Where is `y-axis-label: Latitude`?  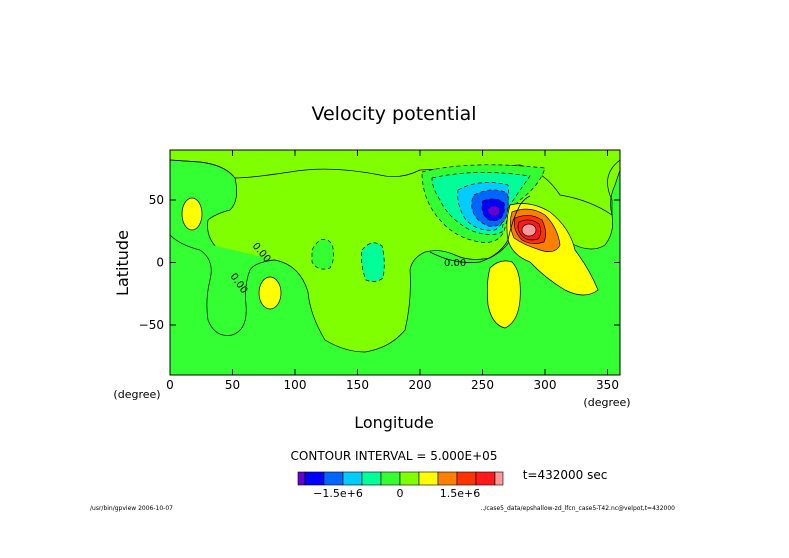
y-axis-label: Latitude is located at coordinates (122, 263).